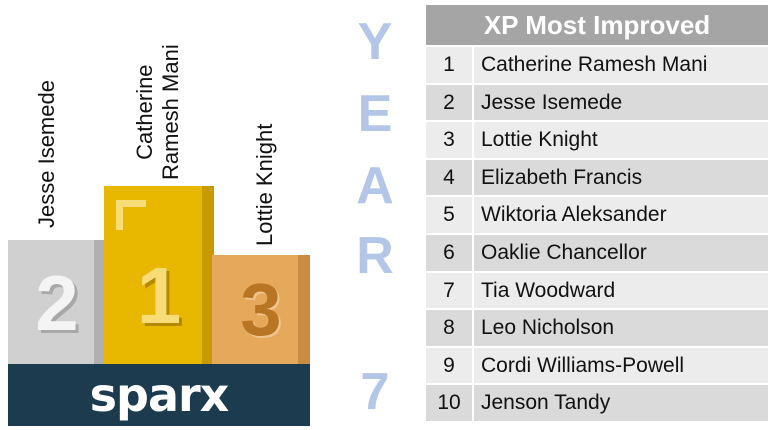 The image size is (774, 430). I want to click on rank-cell: 8, so click(450, 328).